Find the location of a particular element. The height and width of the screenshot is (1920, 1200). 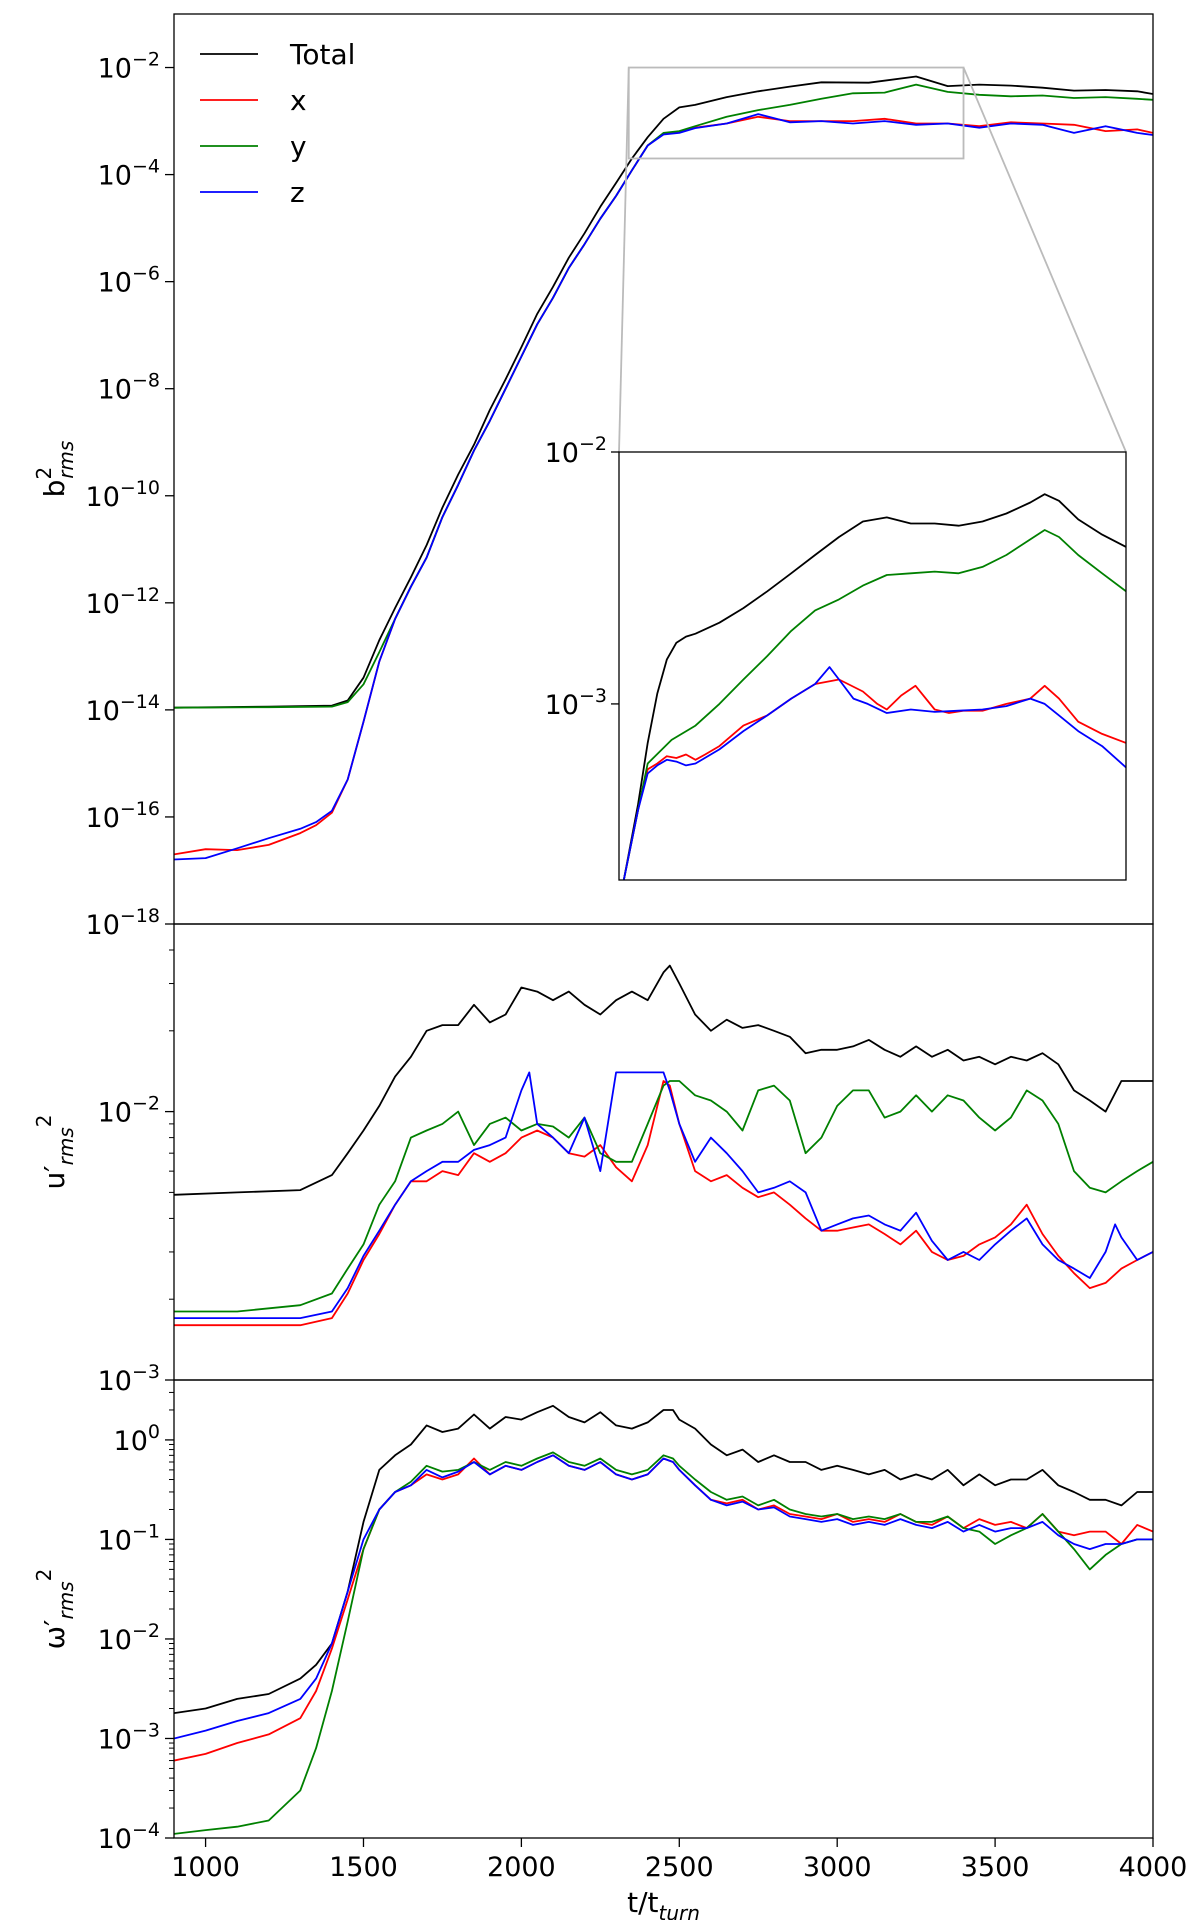

x-tick-label: 3000 is located at coordinates (837, 1867).